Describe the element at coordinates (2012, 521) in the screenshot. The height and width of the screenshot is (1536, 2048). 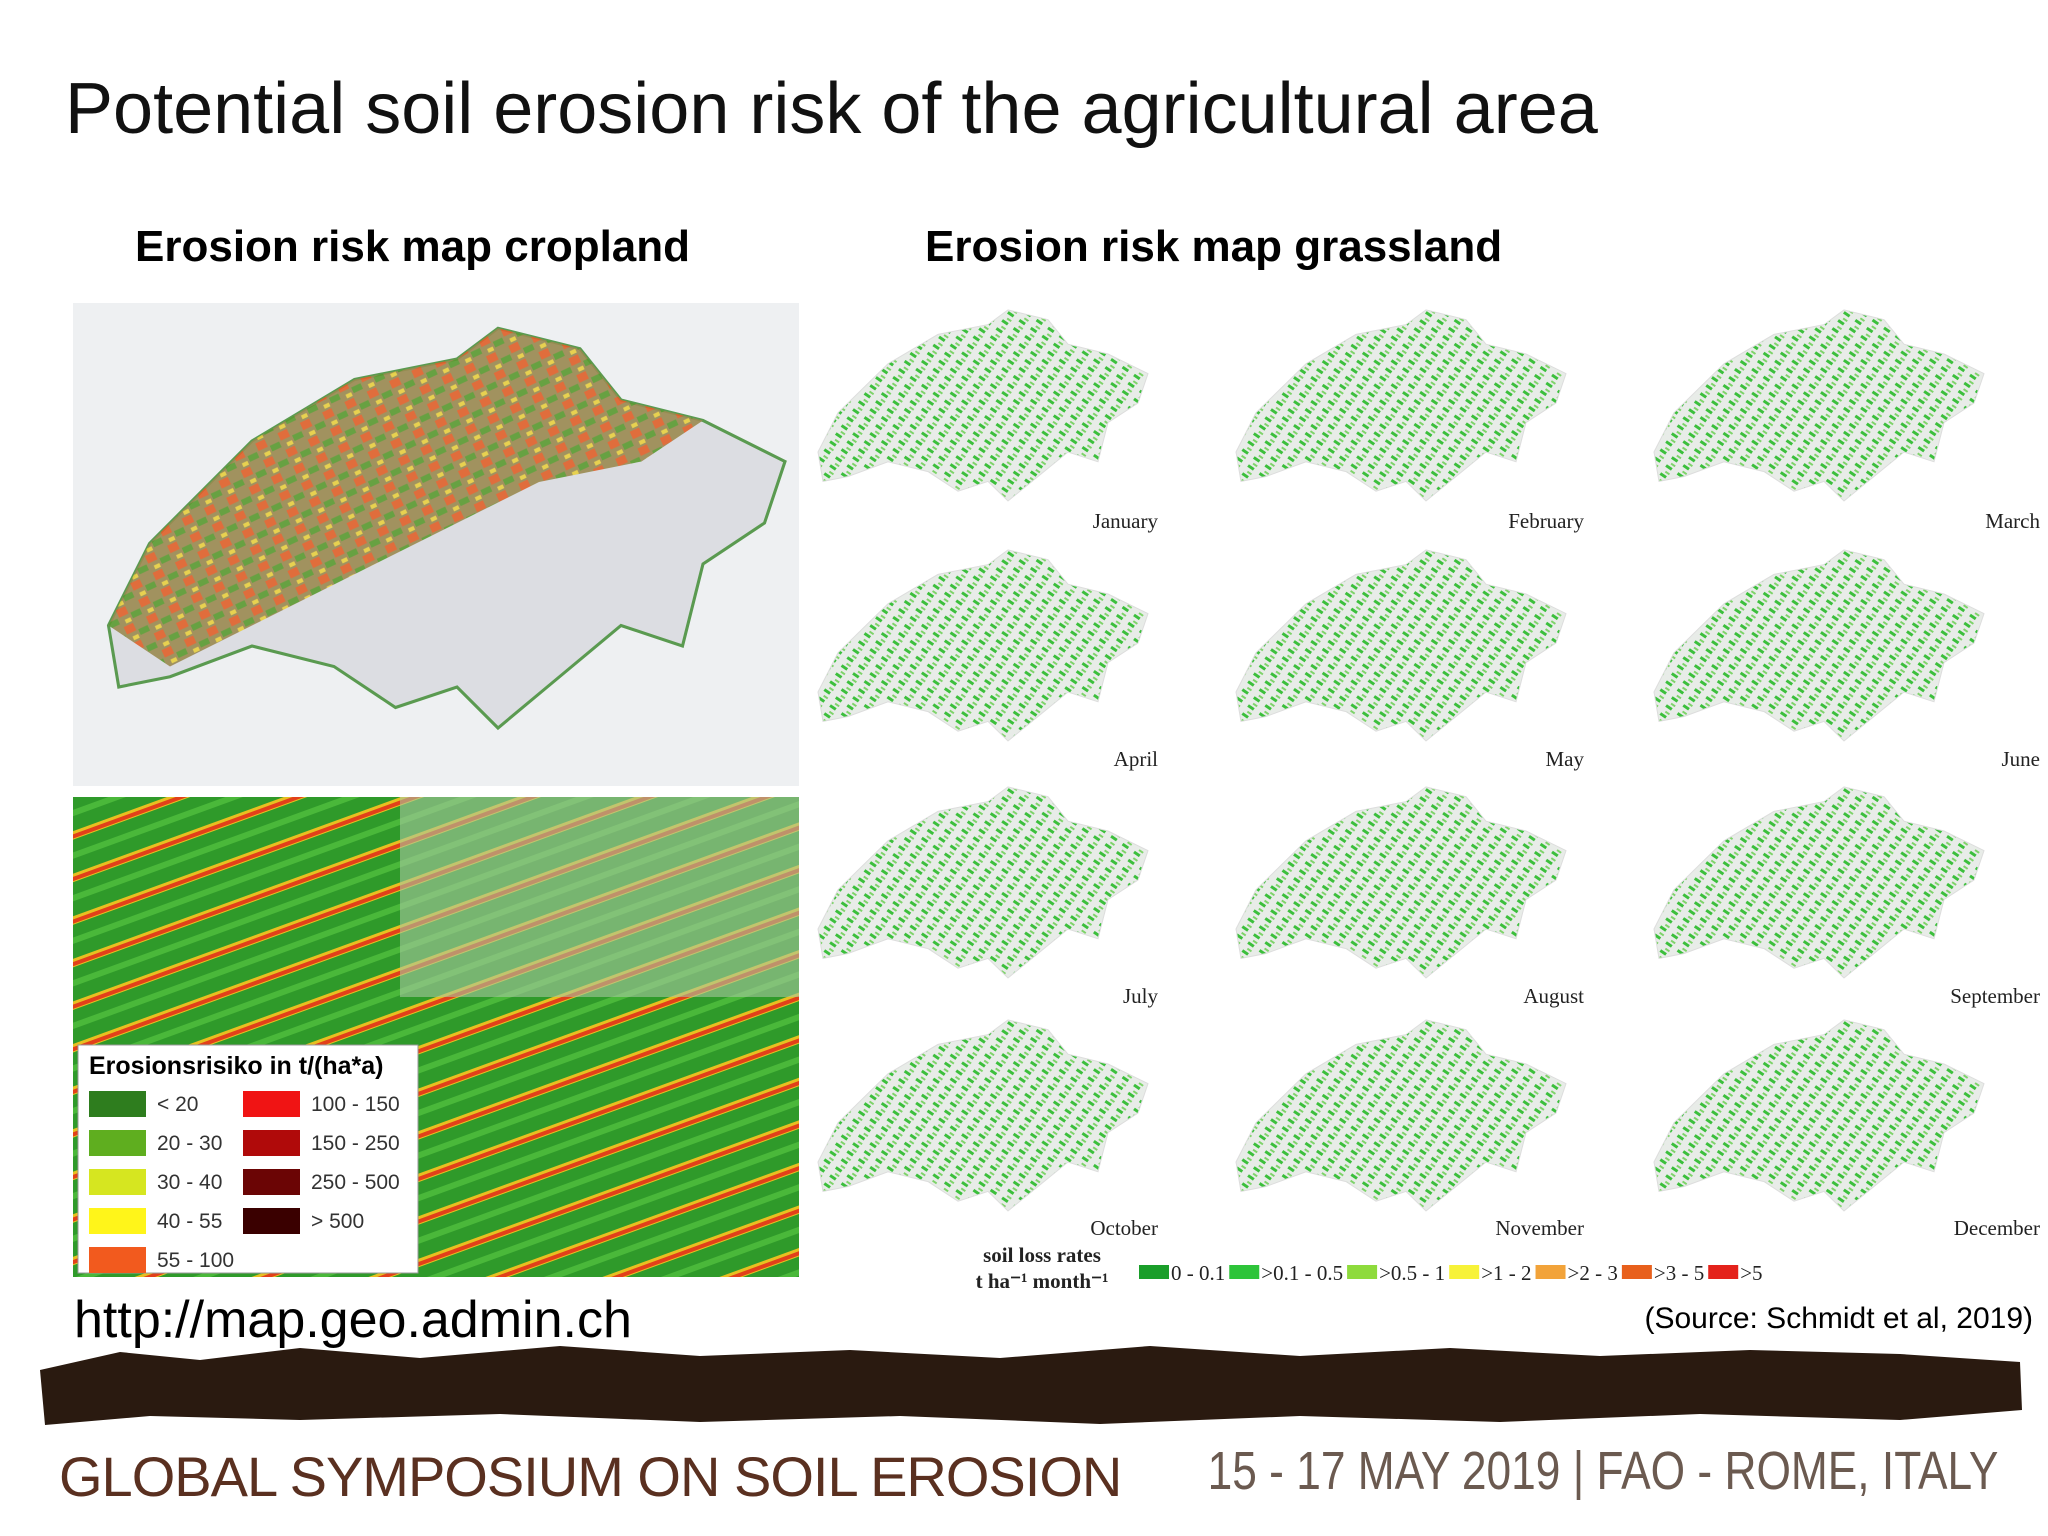
I see `month-label: March` at that location.